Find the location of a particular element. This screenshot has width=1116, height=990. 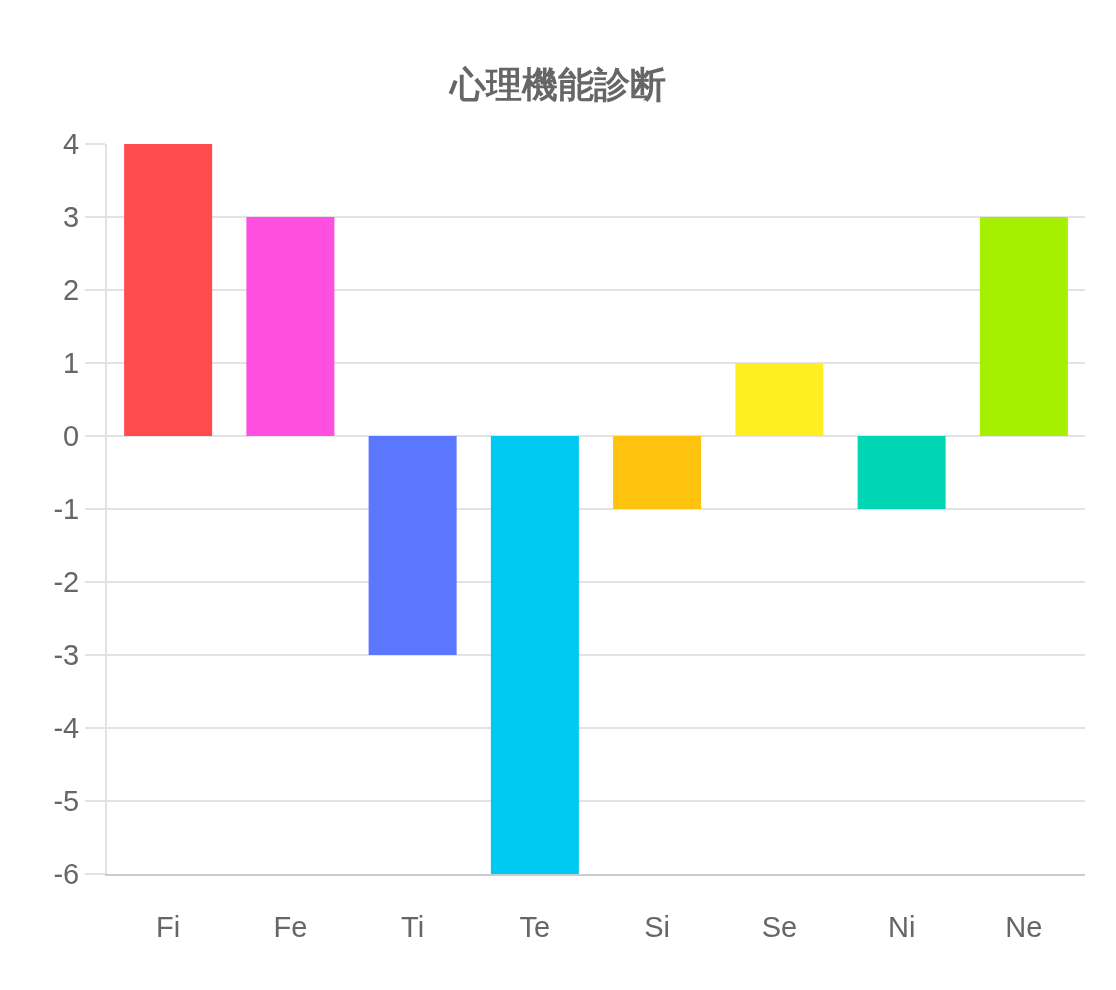

x-tick-label: Se is located at coordinates (779, 926).